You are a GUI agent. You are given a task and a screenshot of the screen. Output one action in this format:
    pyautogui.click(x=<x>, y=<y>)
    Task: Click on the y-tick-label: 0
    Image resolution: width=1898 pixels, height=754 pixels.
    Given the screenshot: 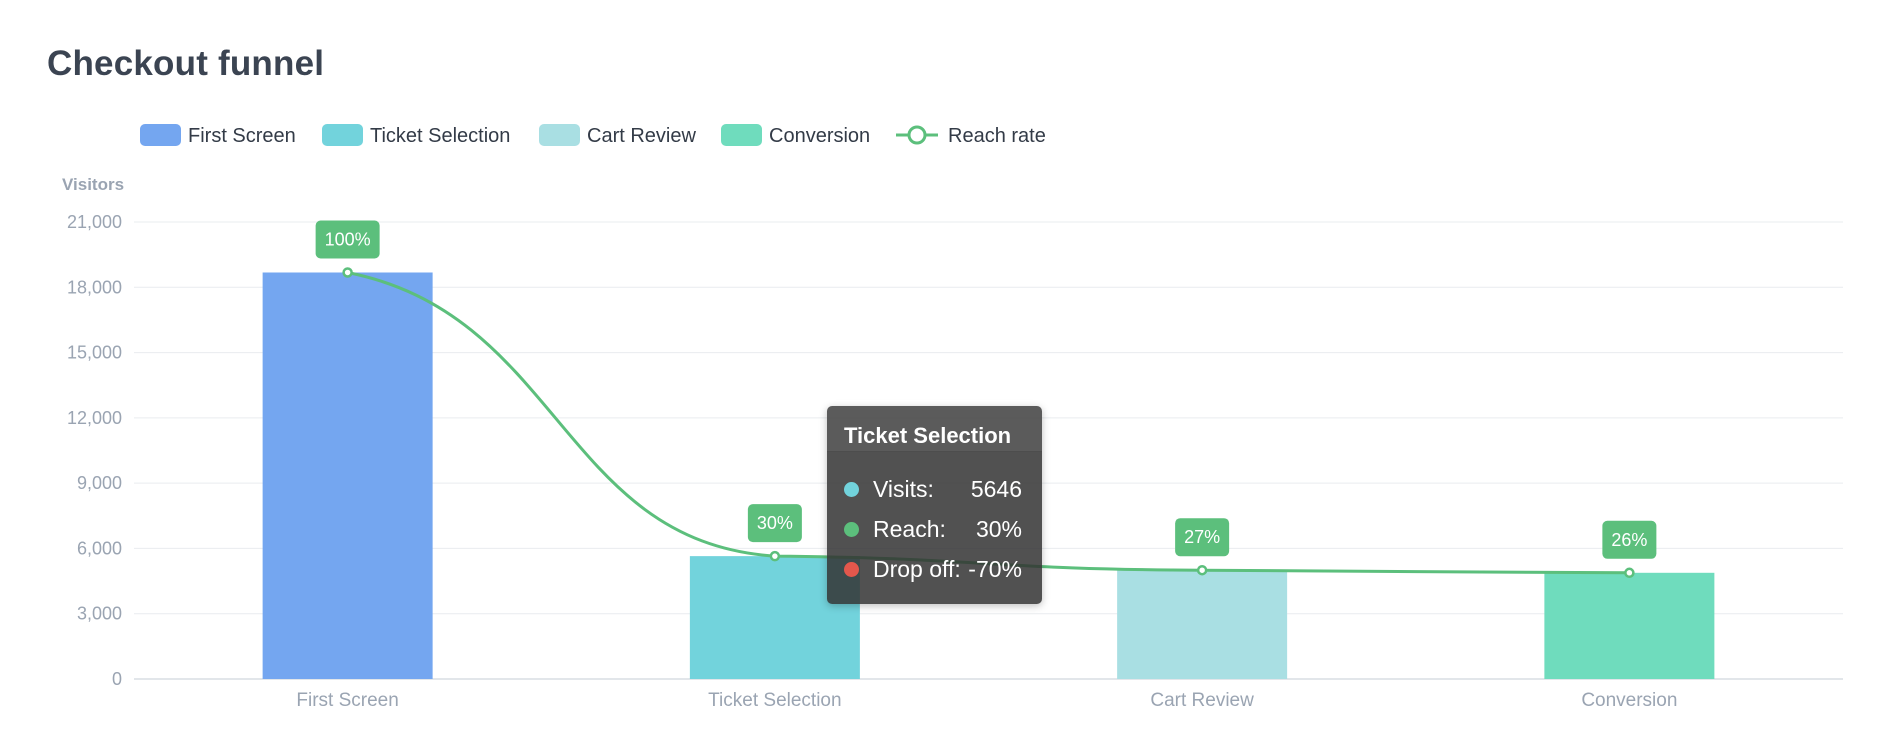 What is the action you would take?
    pyautogui.click(x=117, y=679)
    